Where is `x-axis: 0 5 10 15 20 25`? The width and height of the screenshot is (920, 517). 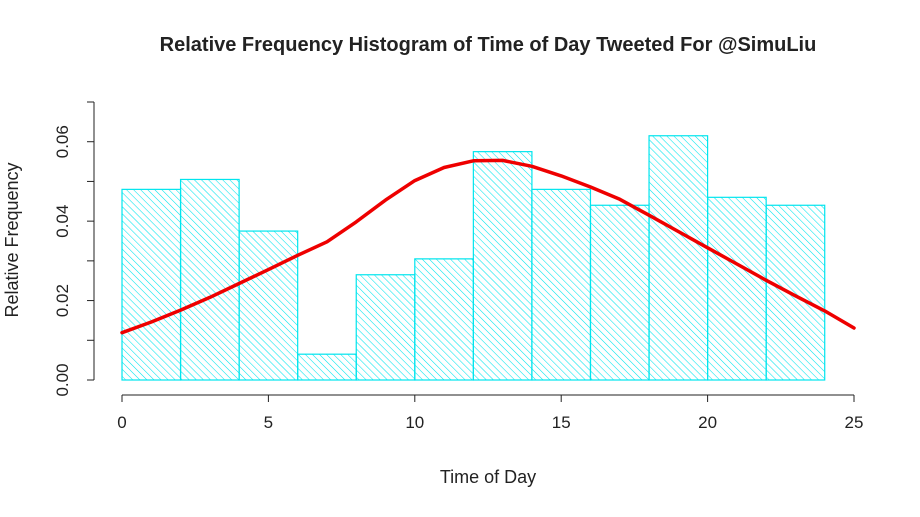
x-axis: 0 5 10 15 20 25 is located at coordinates (490, 413).